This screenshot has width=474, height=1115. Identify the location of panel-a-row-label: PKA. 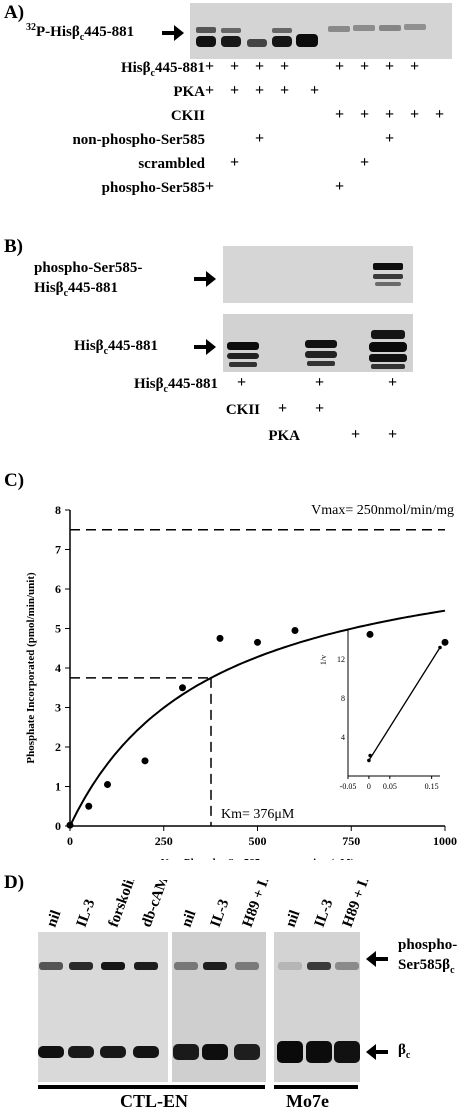
(189, 92).